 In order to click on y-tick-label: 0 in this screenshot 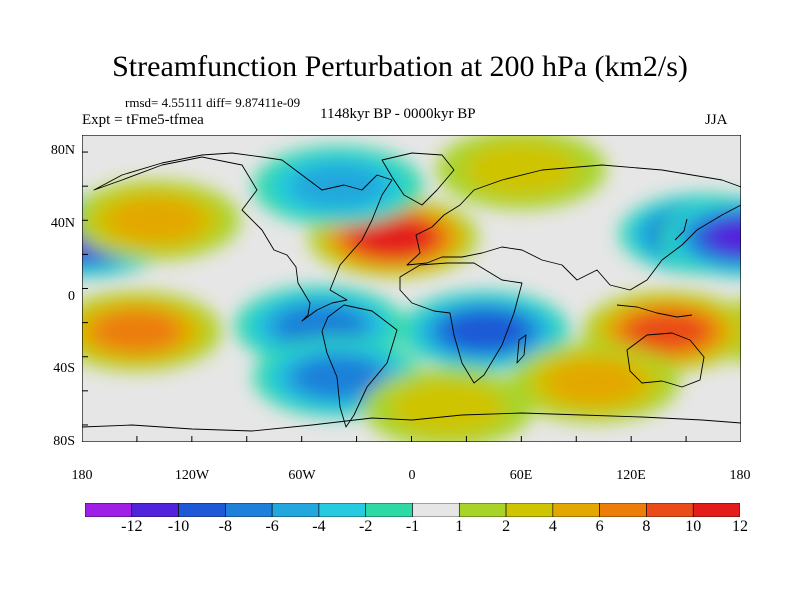, I will do `click(71, 296)`.